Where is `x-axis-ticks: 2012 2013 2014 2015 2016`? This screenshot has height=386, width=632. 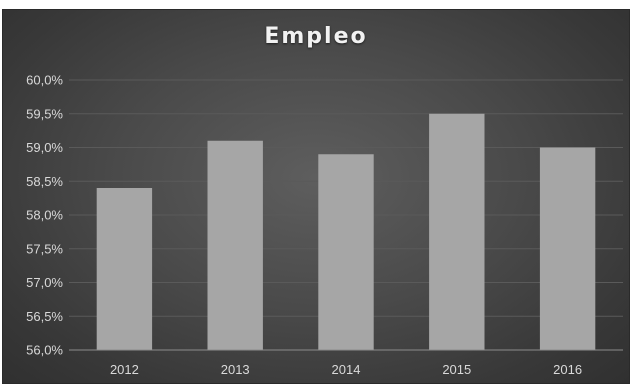 x-axis-ticks: 2012 2013 2014 2015 2016 is located at coordinates (346, 369).